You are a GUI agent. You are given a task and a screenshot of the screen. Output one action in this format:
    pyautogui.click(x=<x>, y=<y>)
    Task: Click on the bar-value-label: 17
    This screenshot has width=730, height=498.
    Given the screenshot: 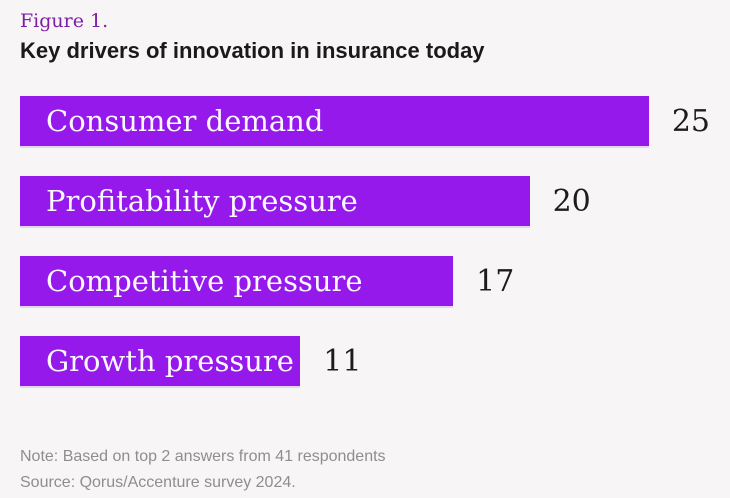 What is the action you would take?
    pyautogui.click(x=495, y=281)
    